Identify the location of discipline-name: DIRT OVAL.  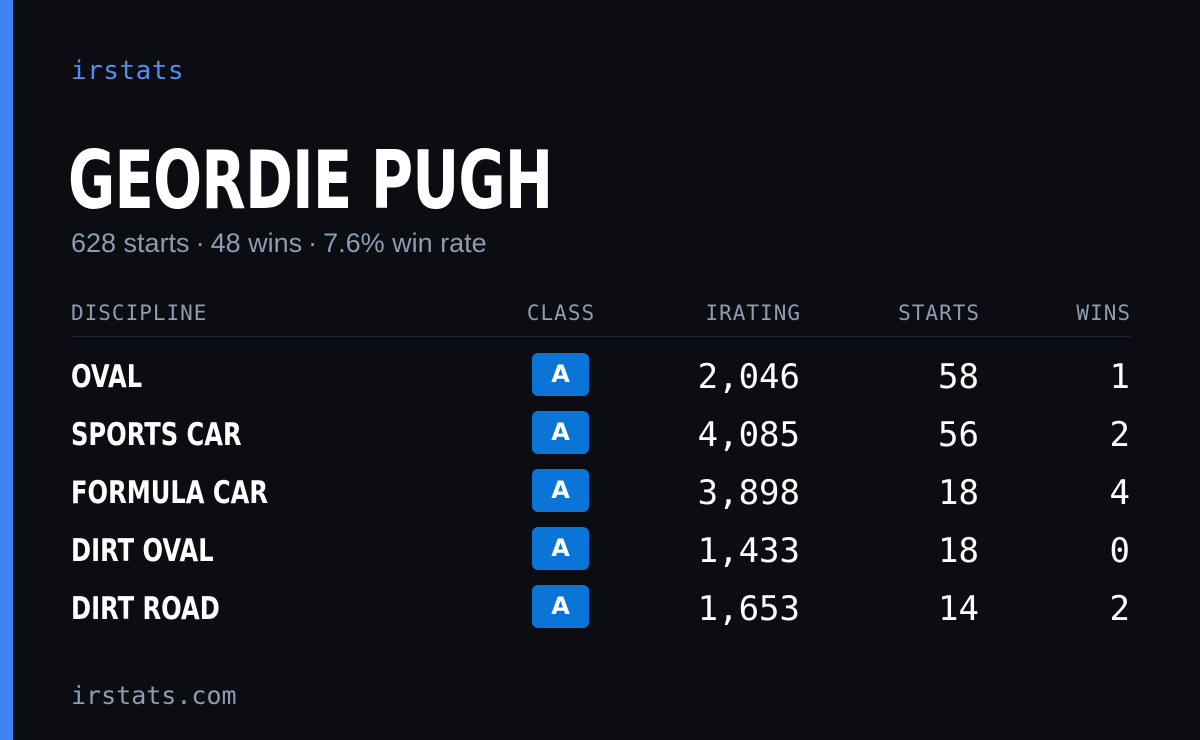
(142, 551).